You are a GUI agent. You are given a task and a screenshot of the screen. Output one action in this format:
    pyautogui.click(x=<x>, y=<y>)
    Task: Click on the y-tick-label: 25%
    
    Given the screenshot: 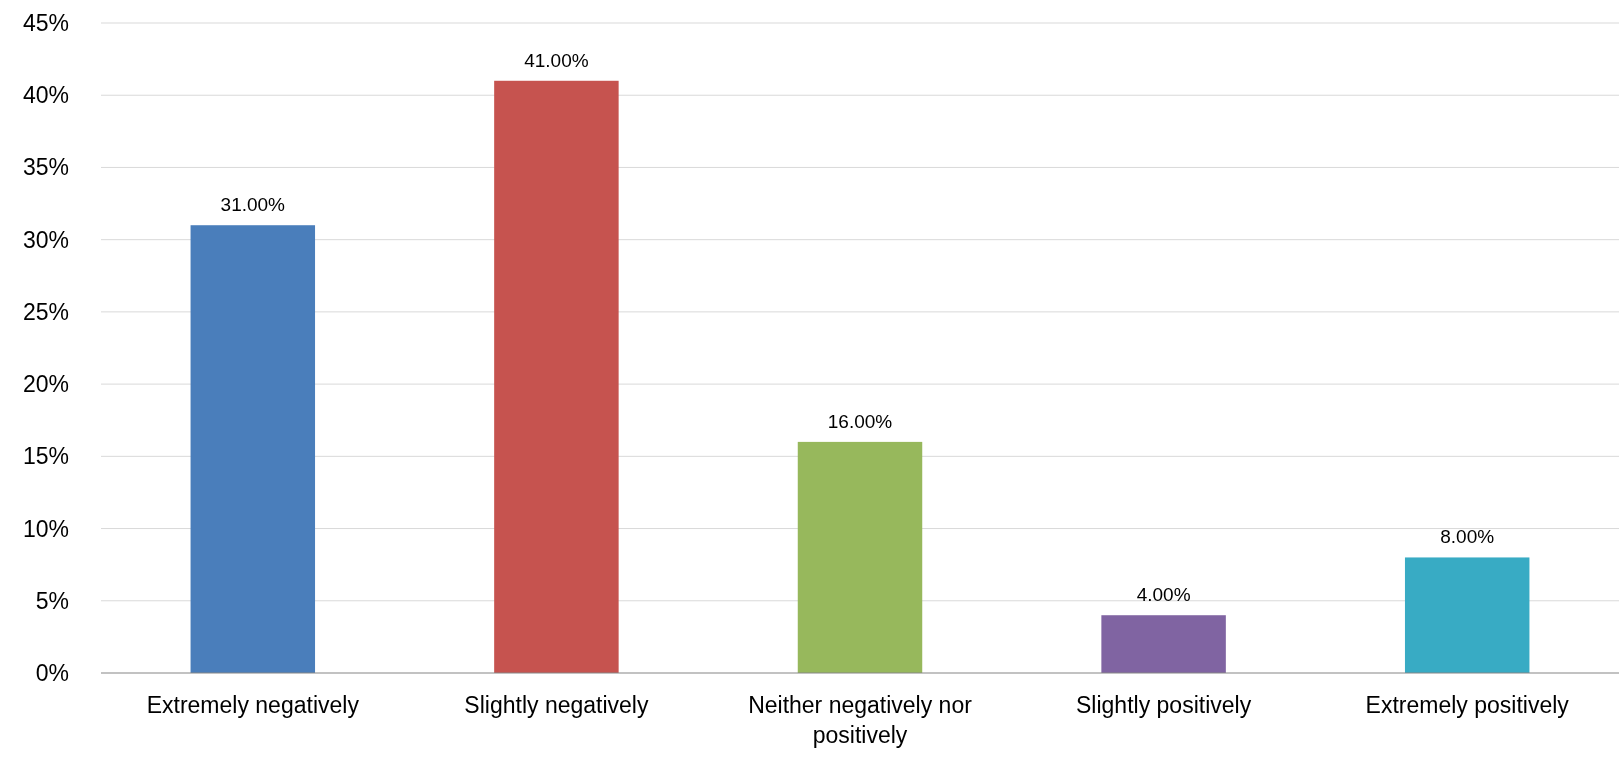 What is the action you would take?
    pyautogui.click(x=45, y=311)
    